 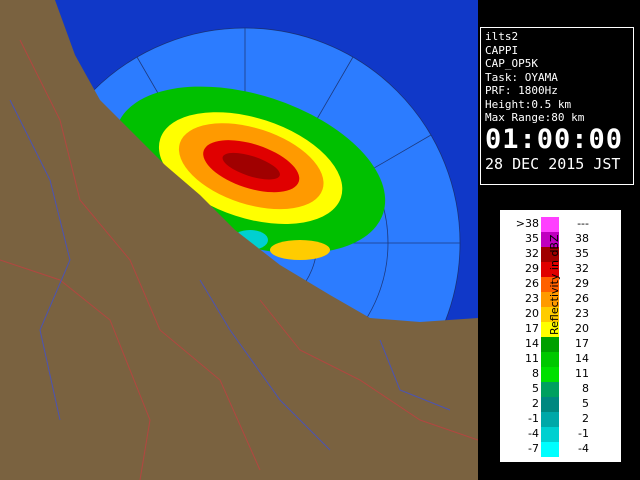 What do you see at coordinates (582, 328) in the screenshot?
I see `legend-high: 20` at bounding box center [582, 328].